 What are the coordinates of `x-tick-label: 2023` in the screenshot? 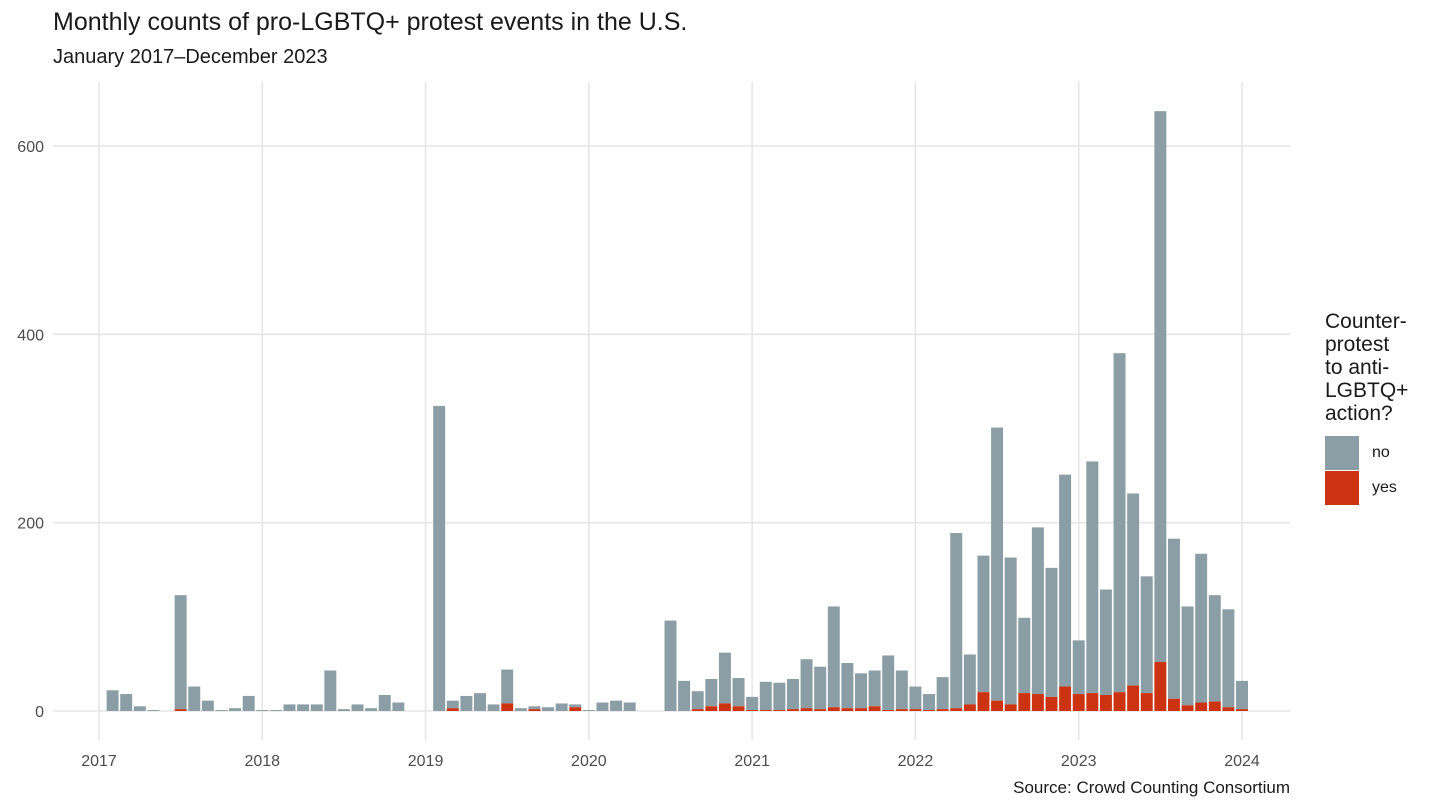 It's located at (1079, 761).